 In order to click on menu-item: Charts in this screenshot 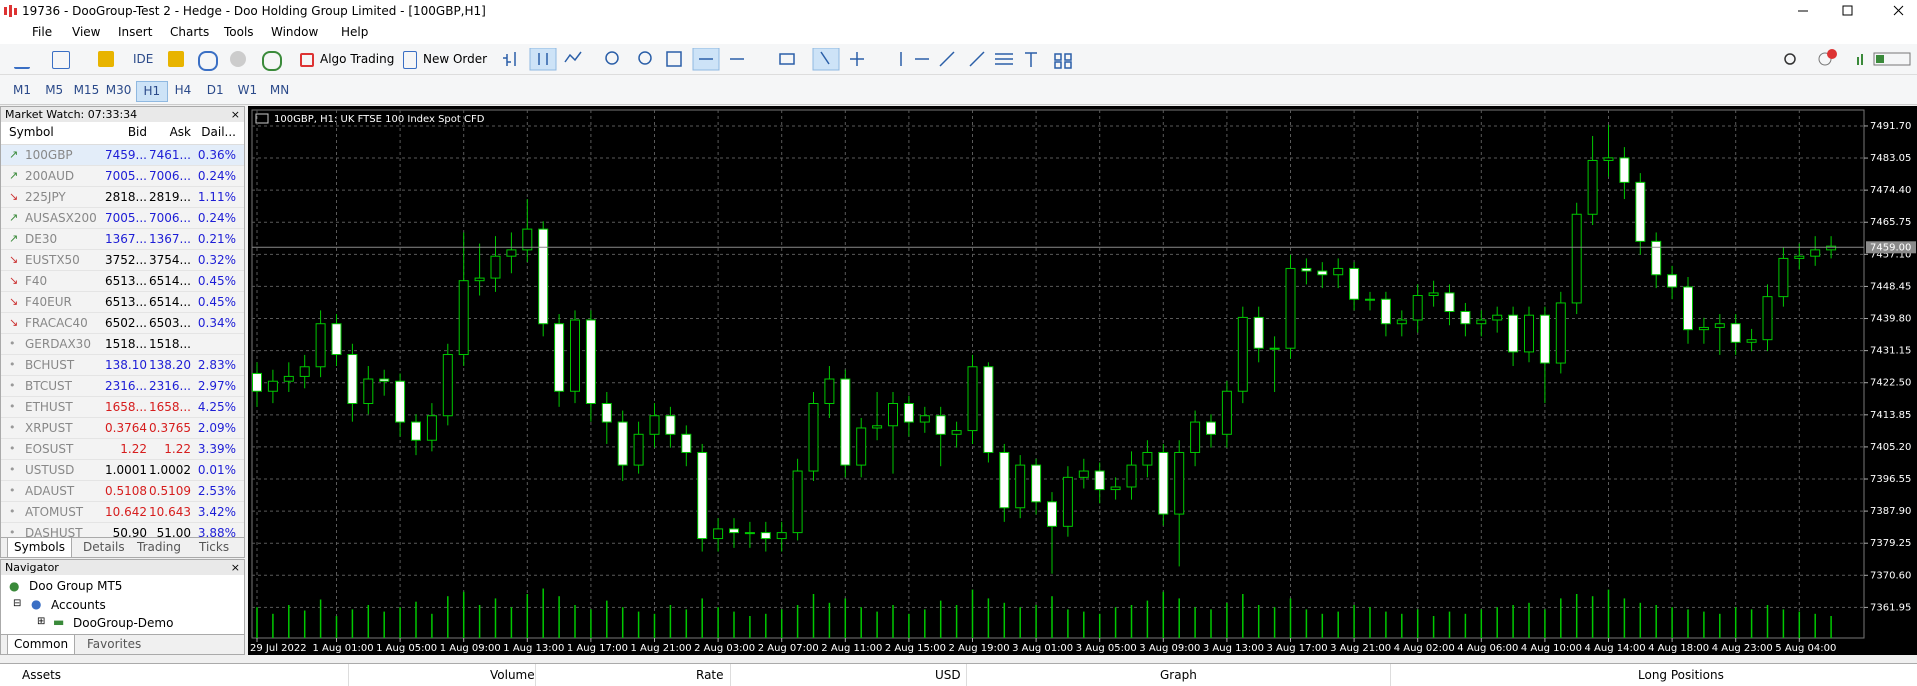, I will do `click(190, 32)`.